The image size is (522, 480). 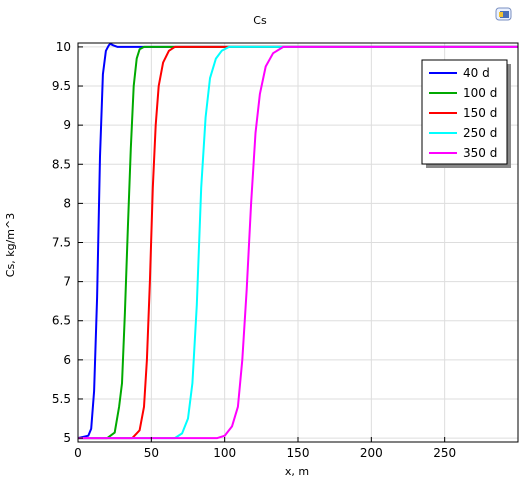 What do you see at coordinates (61, 399) in the screenshot?
I see `y-tick-label: 5.5` at bounding box center [61, 399].